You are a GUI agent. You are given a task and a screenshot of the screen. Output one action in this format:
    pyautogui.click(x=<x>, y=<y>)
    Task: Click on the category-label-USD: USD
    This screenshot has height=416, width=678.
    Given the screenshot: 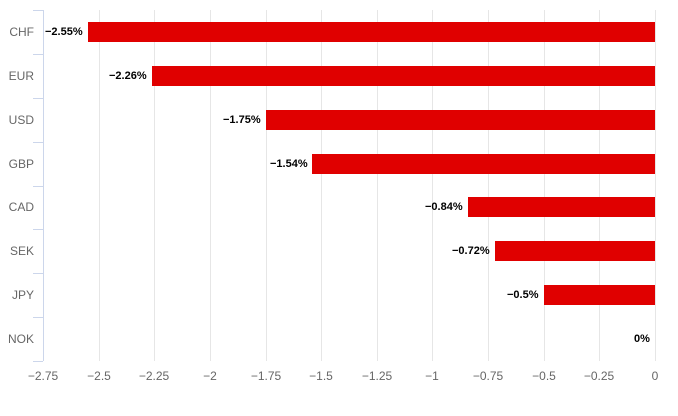 What is the action you would take?
    pyautogui.click(x=21, y=120)
    